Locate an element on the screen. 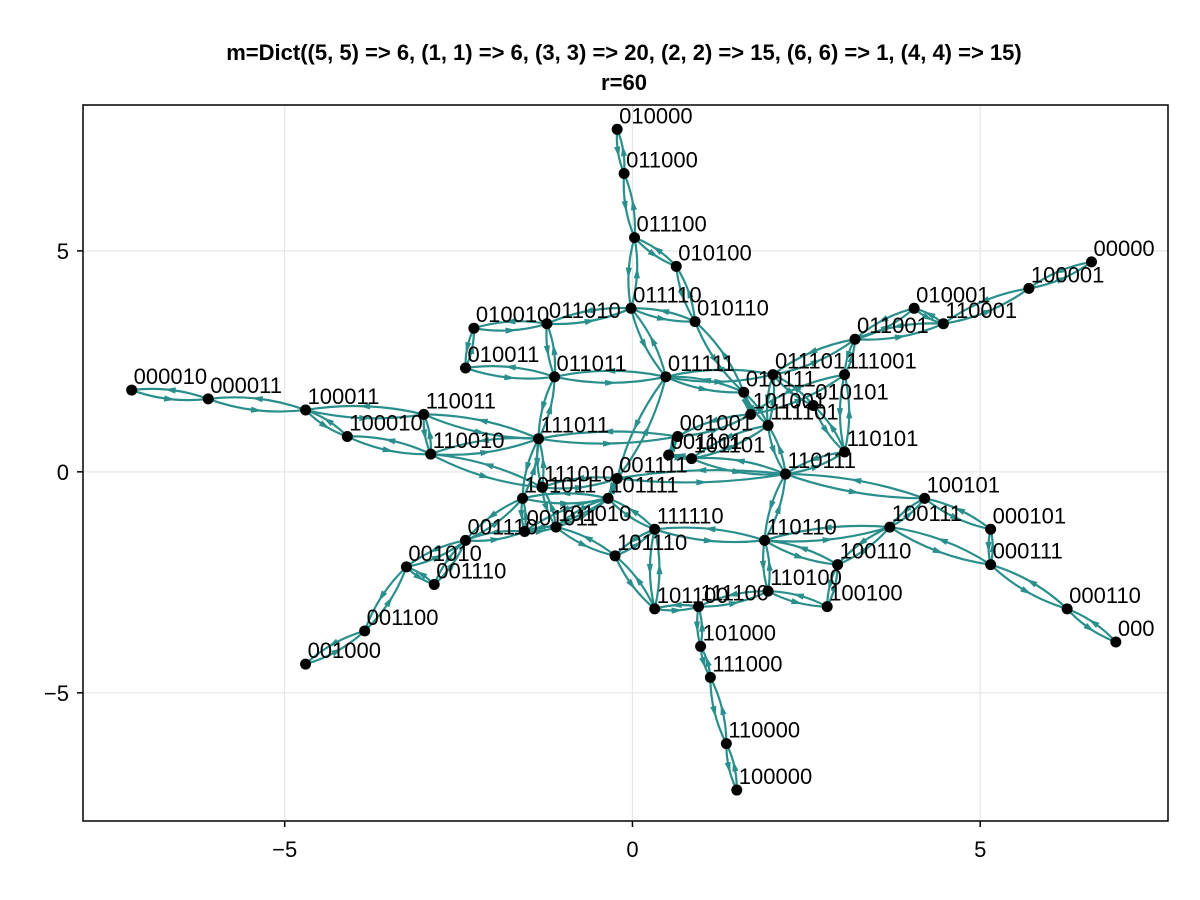 The image size is (1200, 900). node-label: 011101 is located at coordinates (810, 361).